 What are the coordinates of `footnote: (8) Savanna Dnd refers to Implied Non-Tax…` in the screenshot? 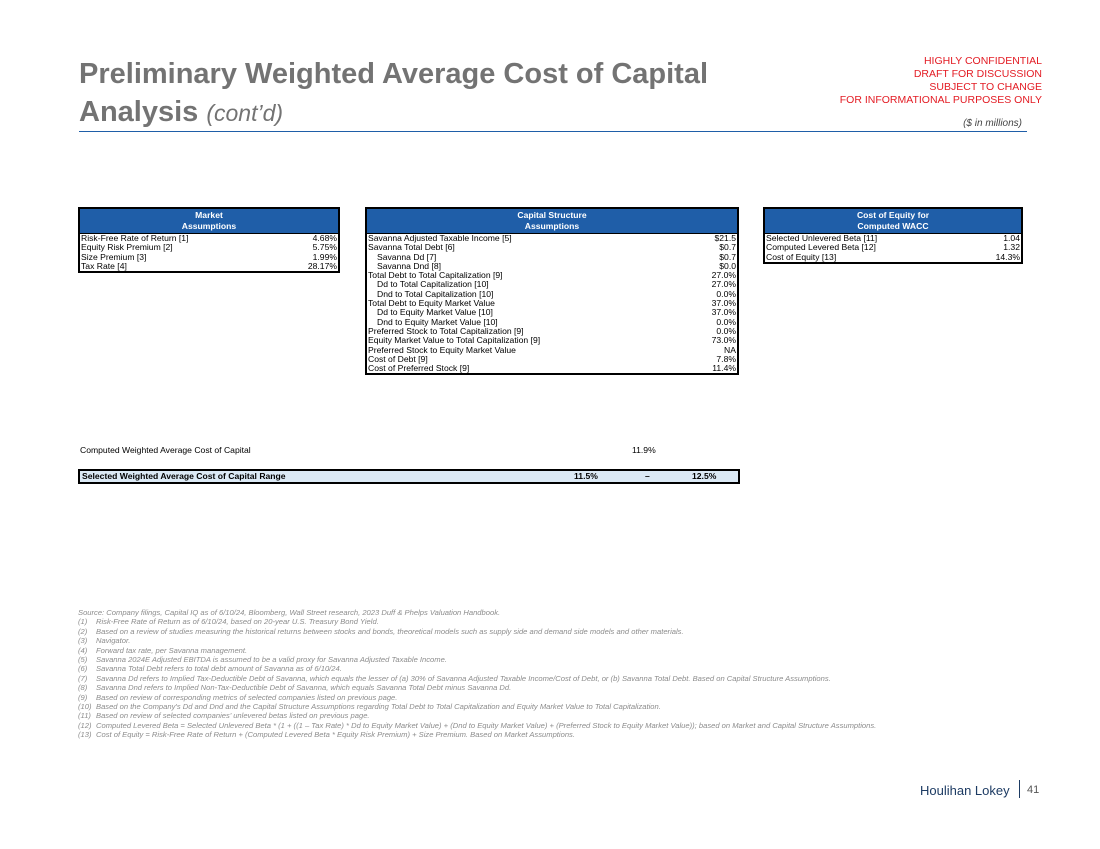 It's located at (295, 688).